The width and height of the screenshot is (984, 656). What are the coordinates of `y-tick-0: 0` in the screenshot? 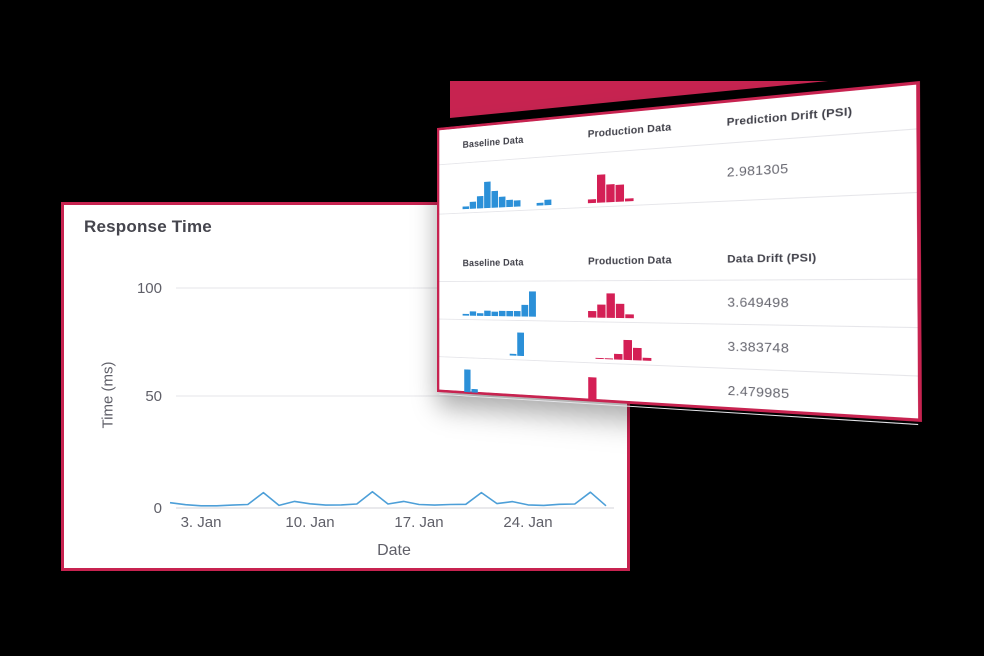 It's located at (157, 508).